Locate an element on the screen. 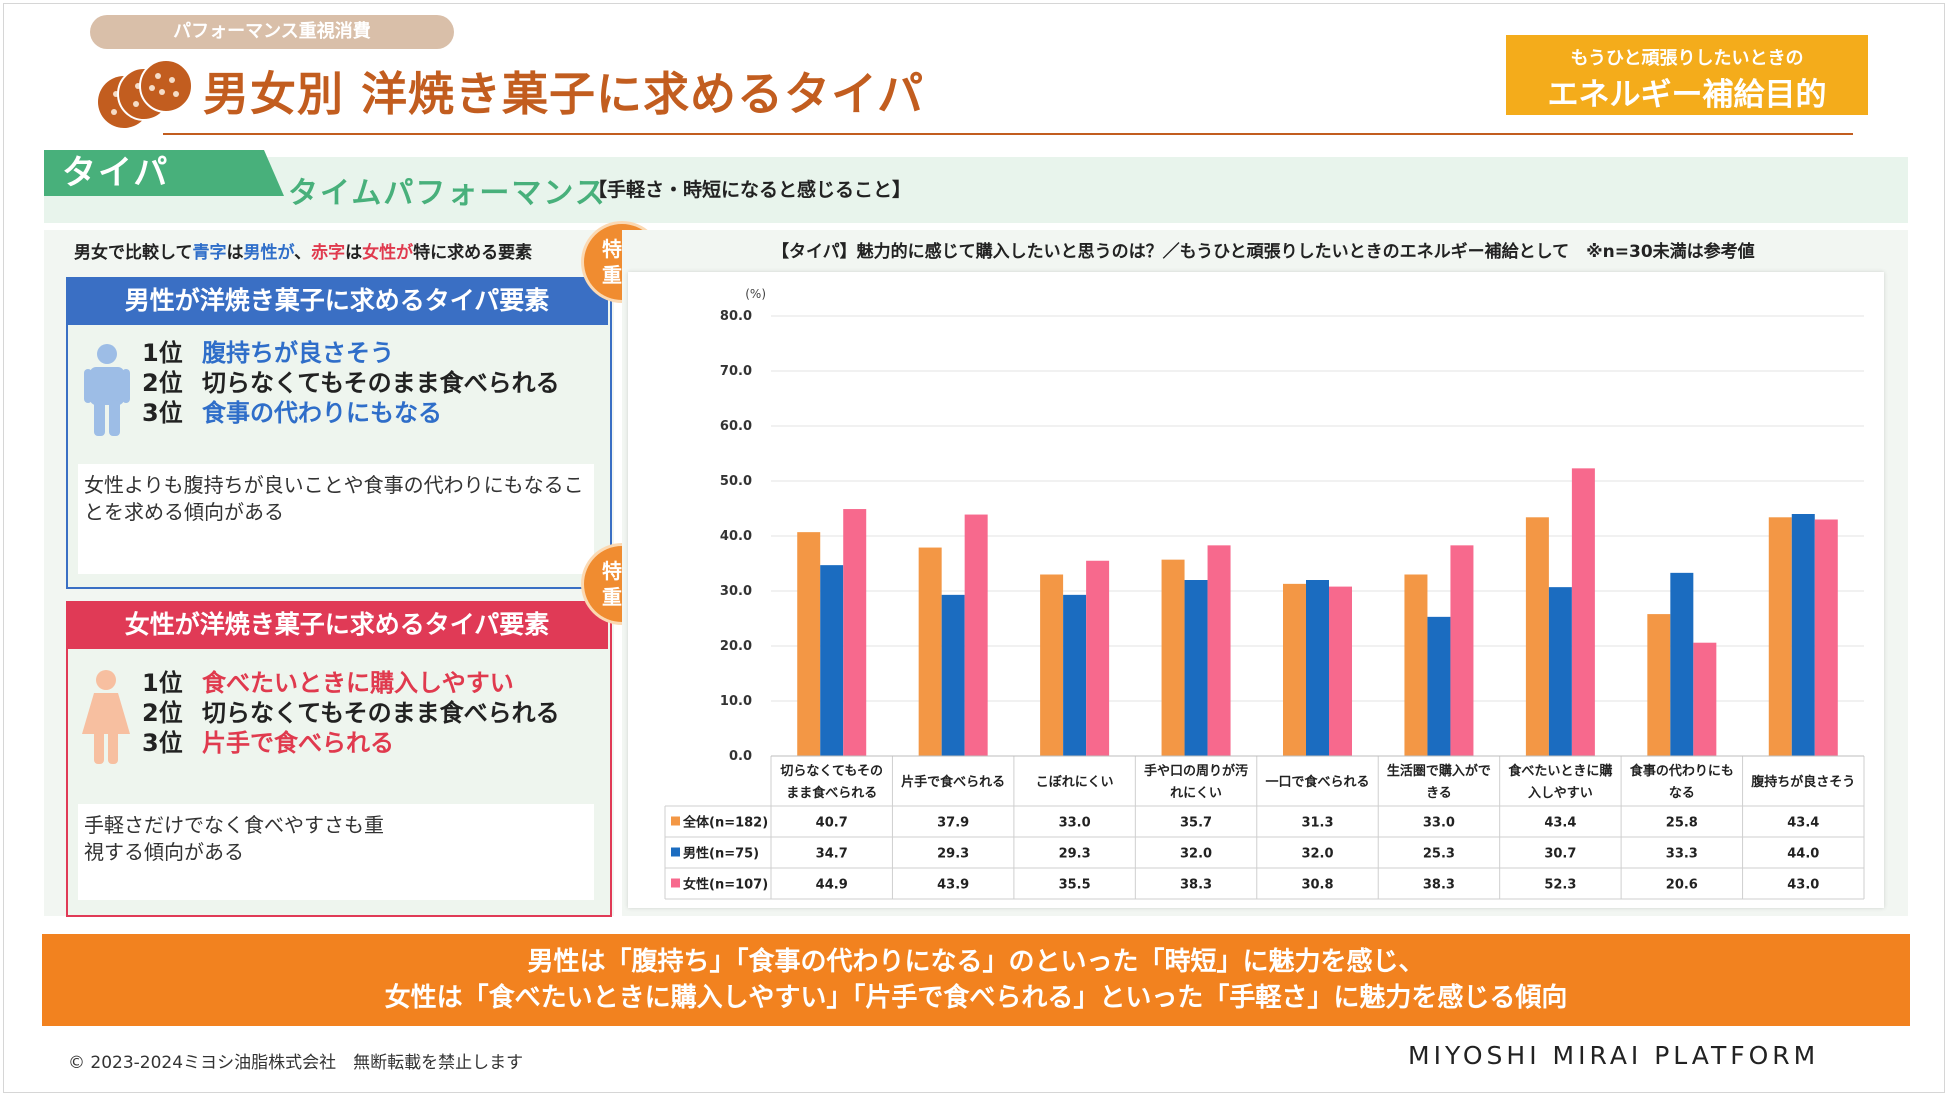  cookie-icon is located at coordinates (145, 93).